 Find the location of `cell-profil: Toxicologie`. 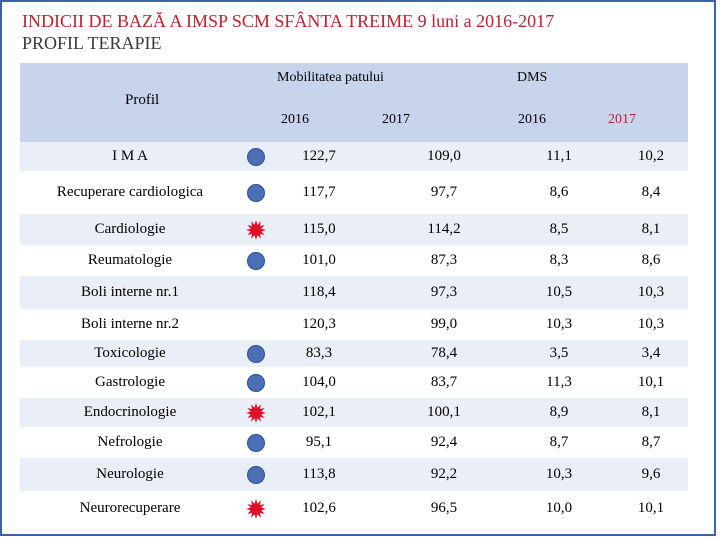

cell-profil: Toxicologie is located at coordinates (130, 353).